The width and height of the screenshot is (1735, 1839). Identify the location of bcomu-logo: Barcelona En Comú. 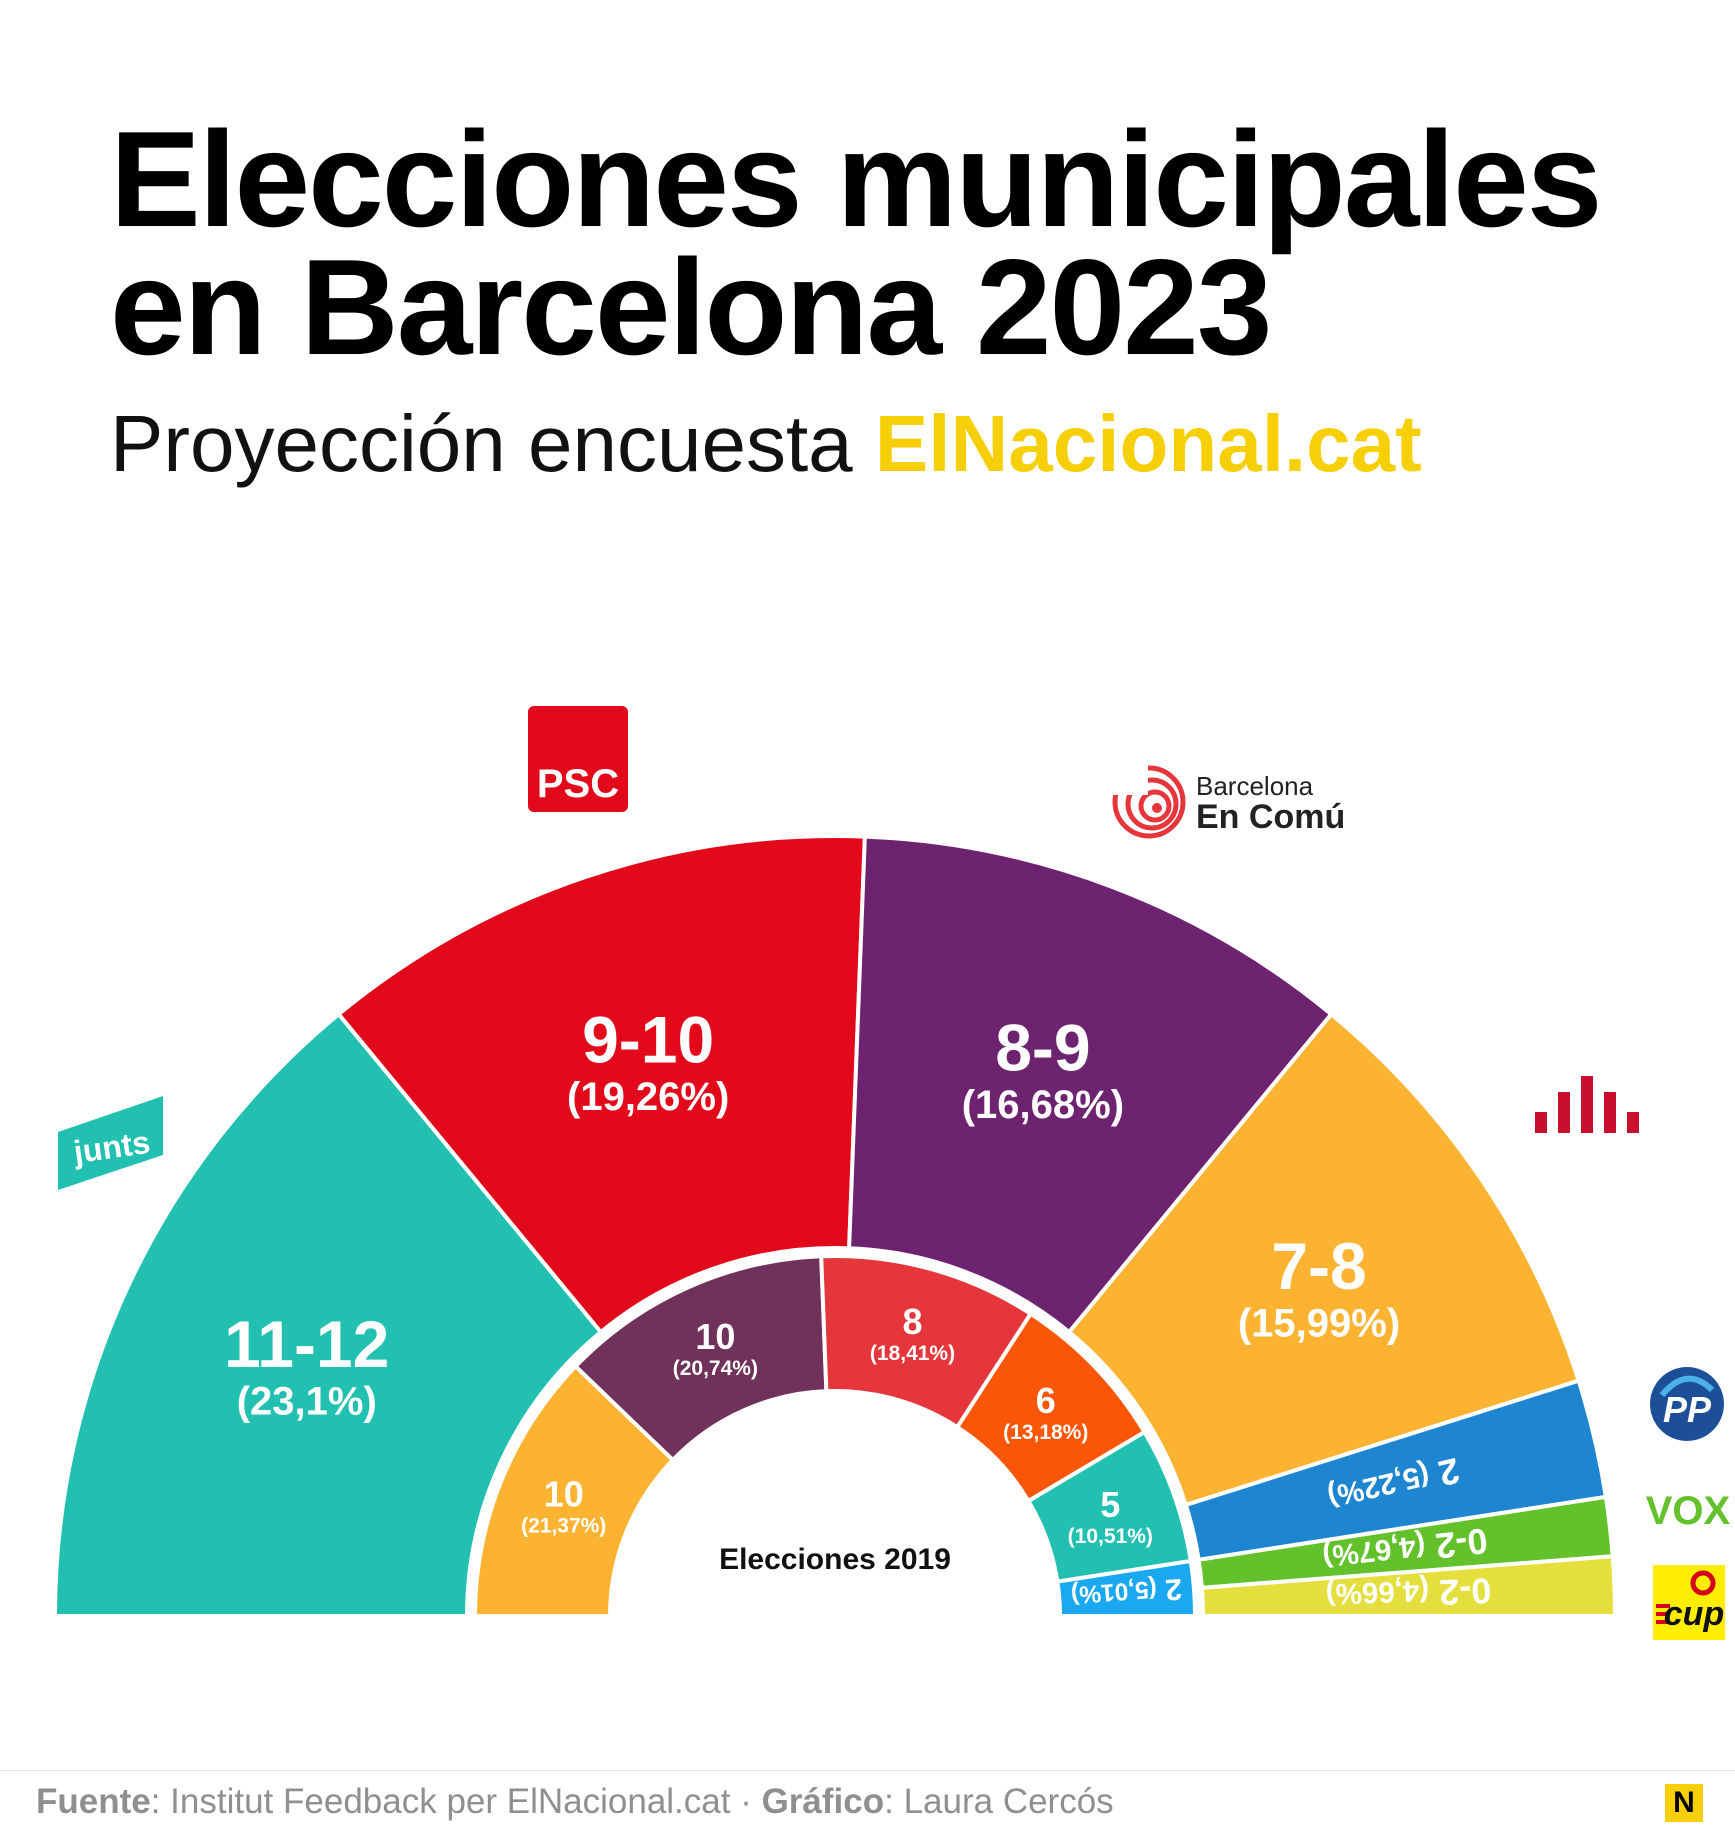
(1228, 802).